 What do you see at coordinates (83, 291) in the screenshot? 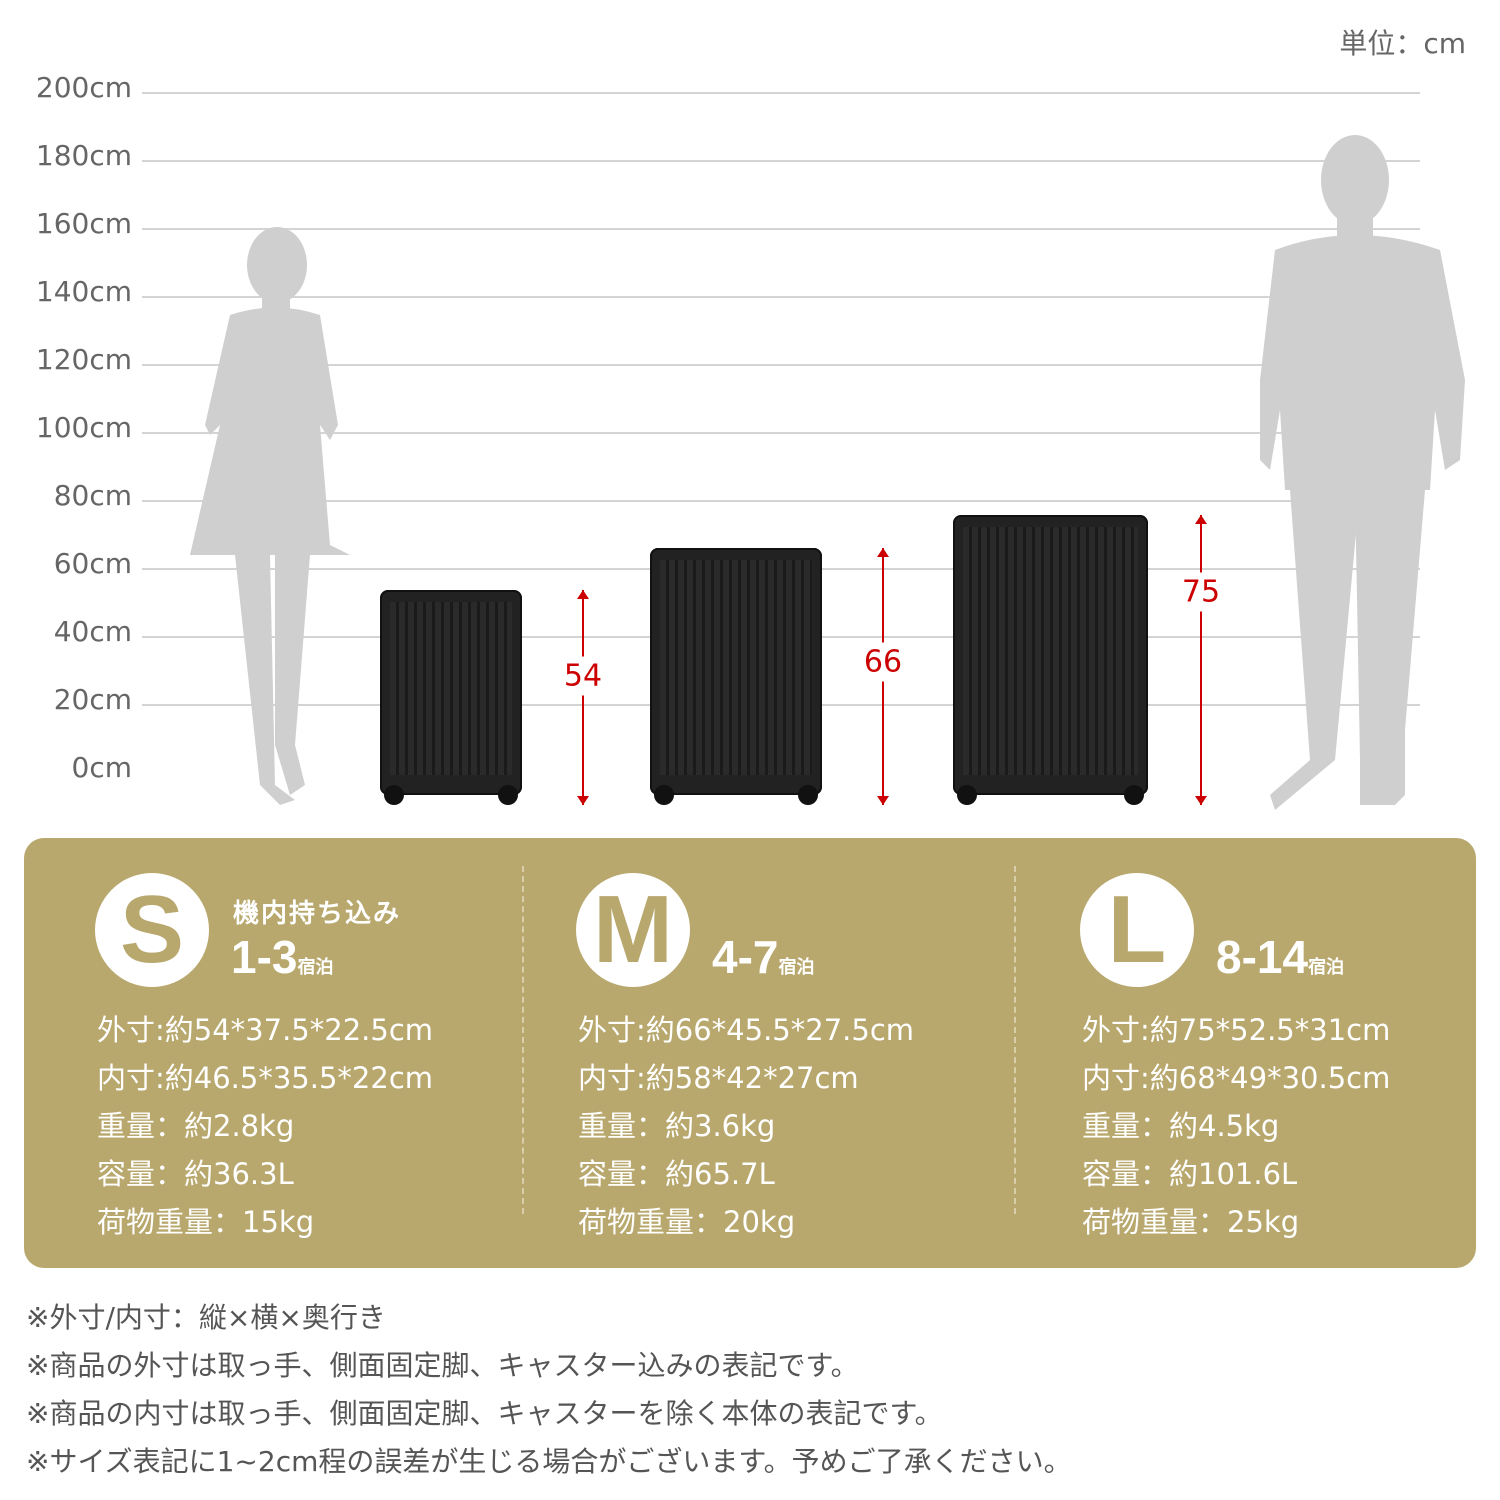
I see `y-tick-label: 140cm` at bounding box center [83, 291].